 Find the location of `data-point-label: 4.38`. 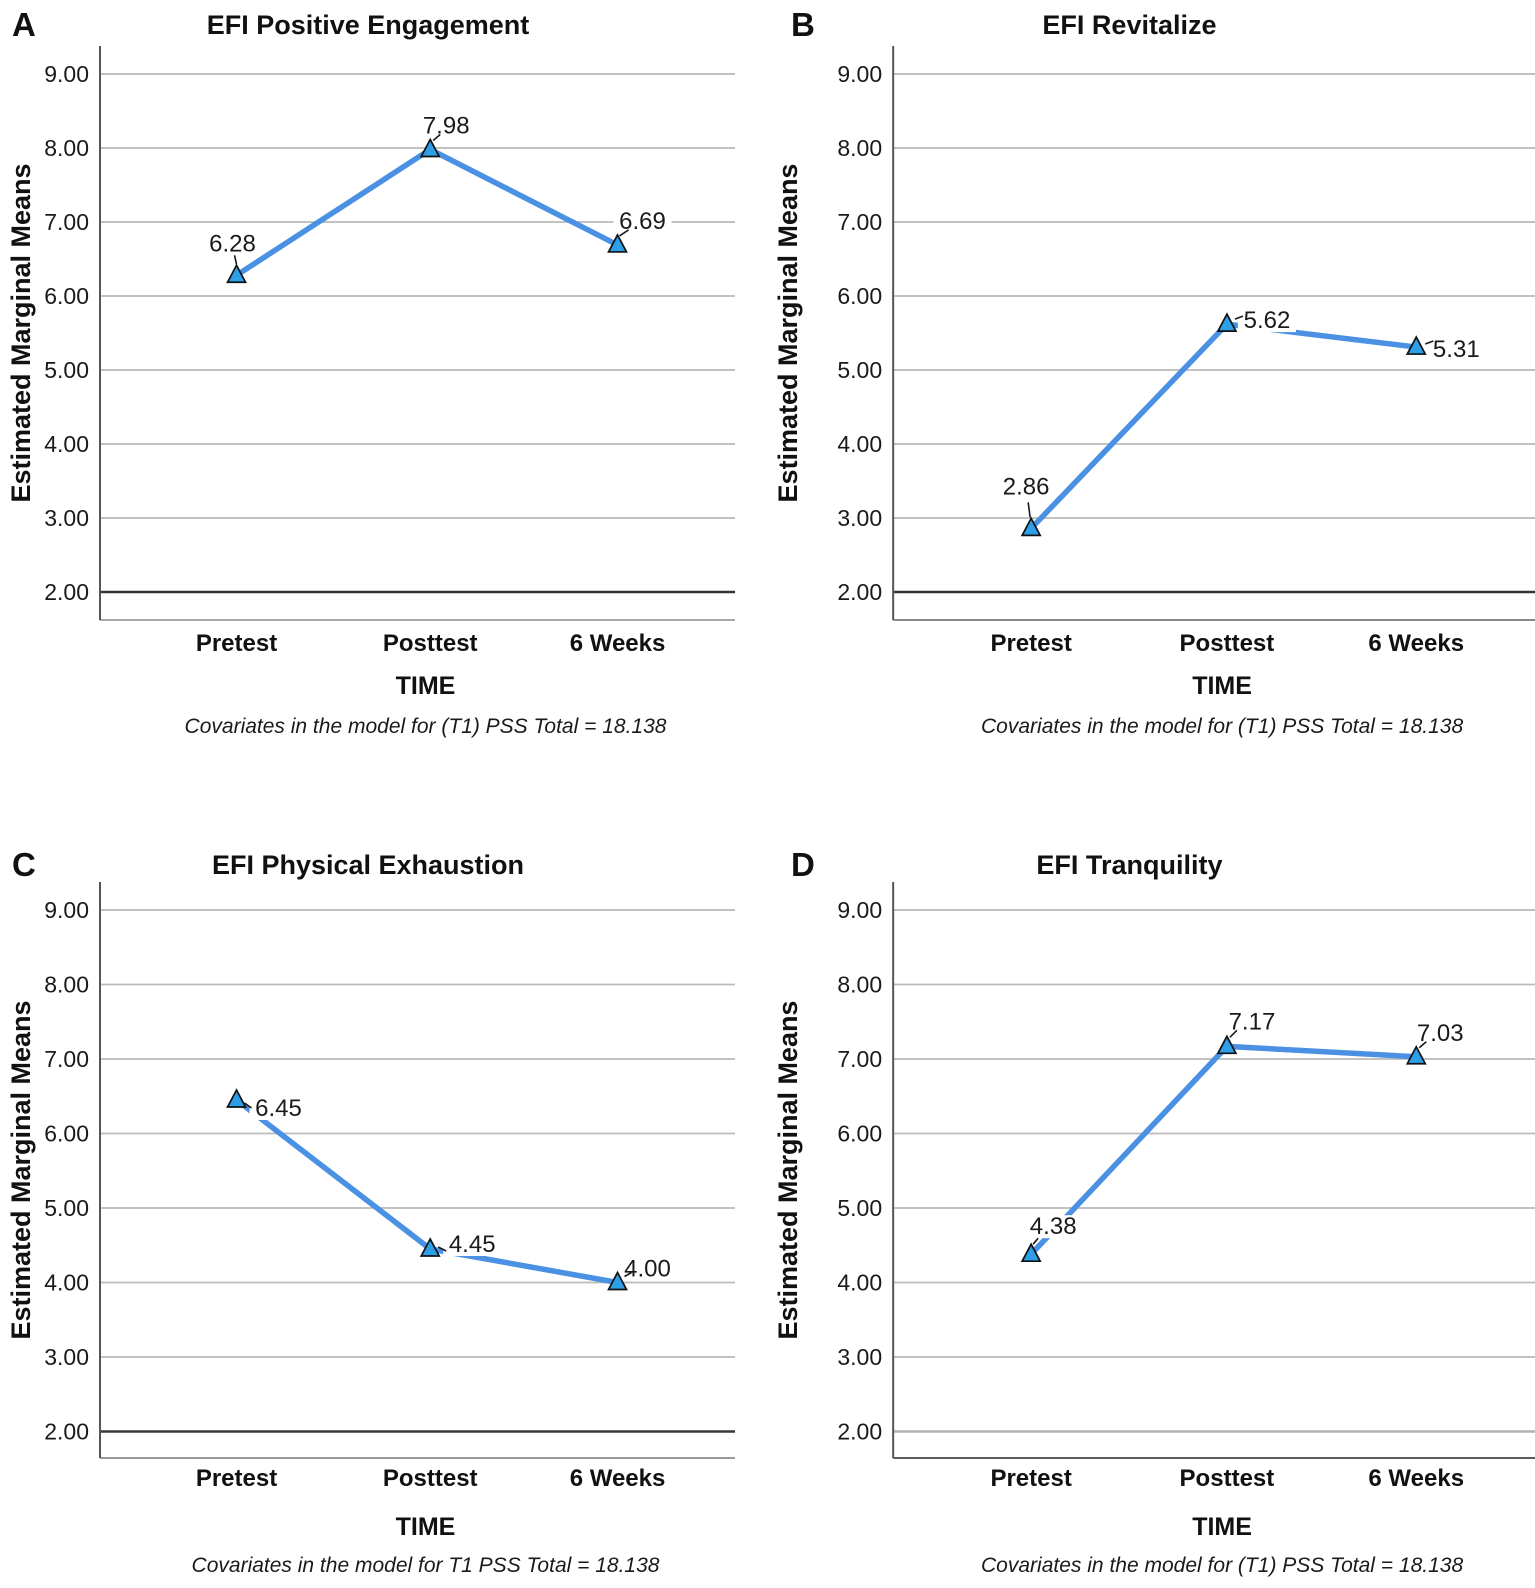

data-point-label: 4.38 is located at coordinates (1053, 1226).